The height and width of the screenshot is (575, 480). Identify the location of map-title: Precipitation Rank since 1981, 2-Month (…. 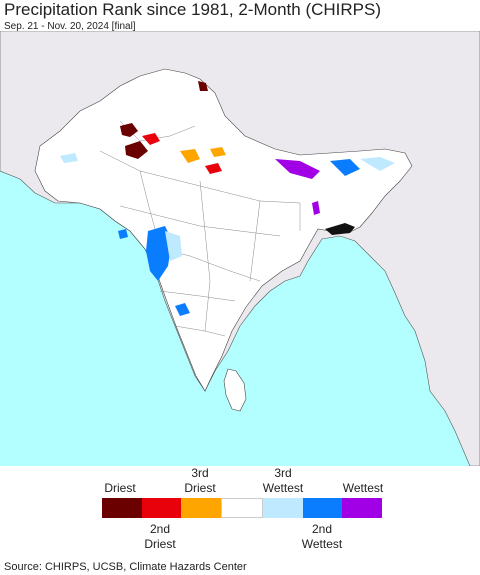
(192, 9).